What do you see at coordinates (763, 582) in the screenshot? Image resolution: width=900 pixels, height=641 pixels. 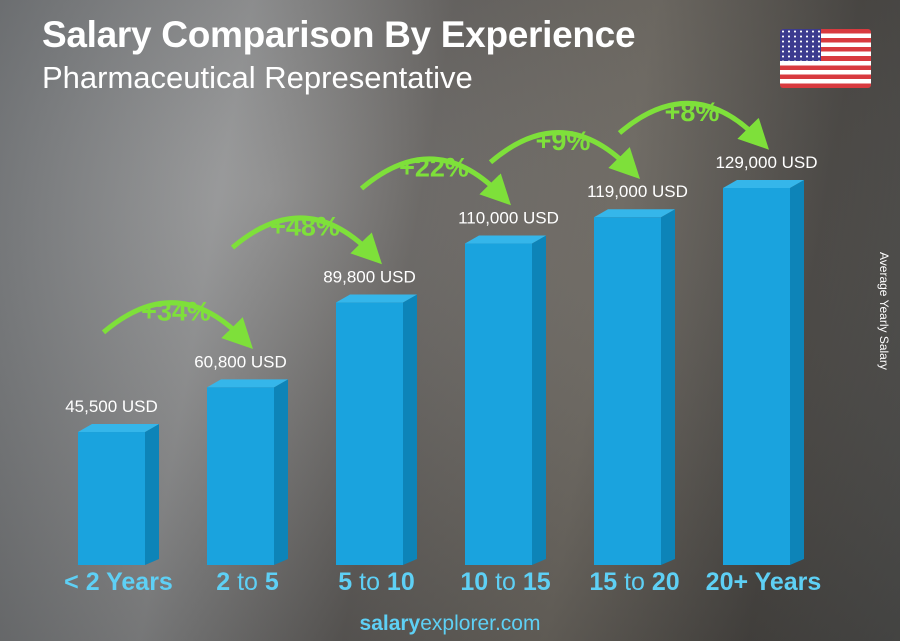 I see `category-label: 20+ Years` at bounding box center [763, 582].